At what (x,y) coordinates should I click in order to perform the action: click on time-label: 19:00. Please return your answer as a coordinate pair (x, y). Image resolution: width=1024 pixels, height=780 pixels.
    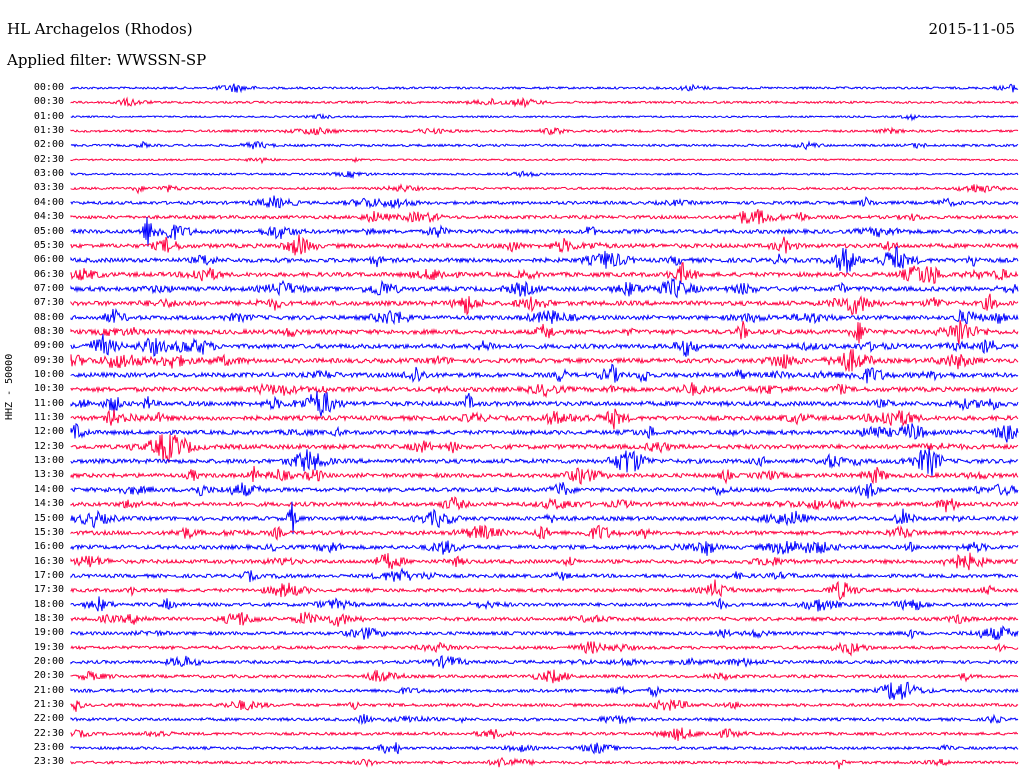
    Looking at the image, I should click on (48, 633).